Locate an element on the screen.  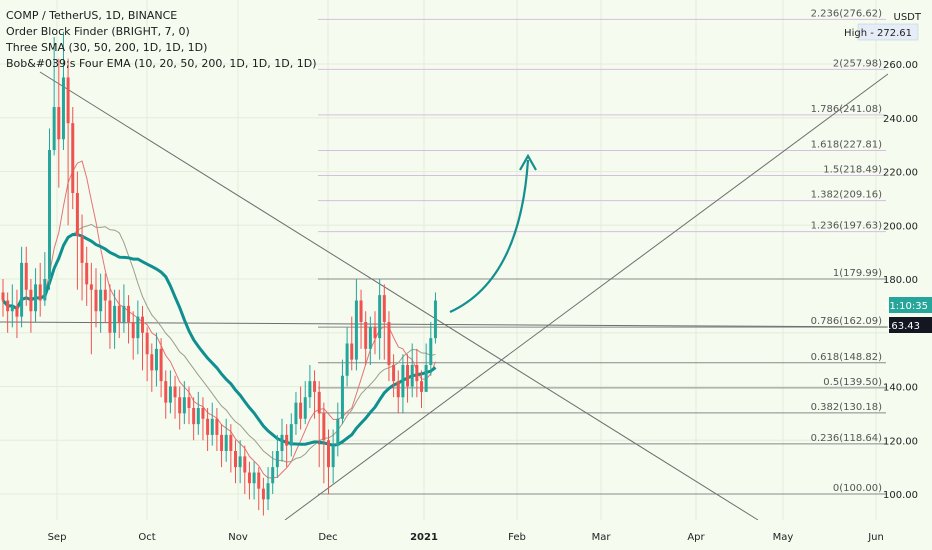
time-tick-1: Oct is located at coordinates (146, 537).